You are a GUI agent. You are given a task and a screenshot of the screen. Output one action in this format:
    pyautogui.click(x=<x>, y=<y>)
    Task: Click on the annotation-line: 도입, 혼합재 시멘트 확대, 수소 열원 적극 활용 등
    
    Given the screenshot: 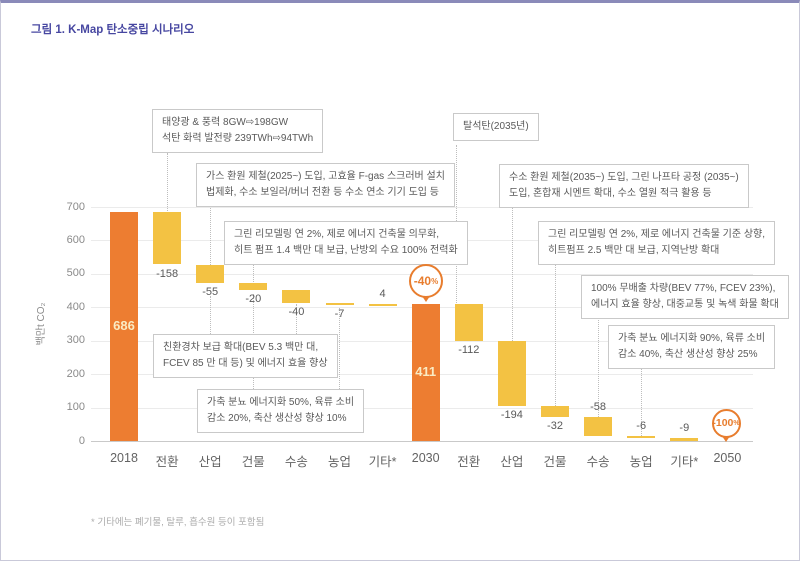 What is the action you would take?
    pyautogui.click(x=610, y=193)
    